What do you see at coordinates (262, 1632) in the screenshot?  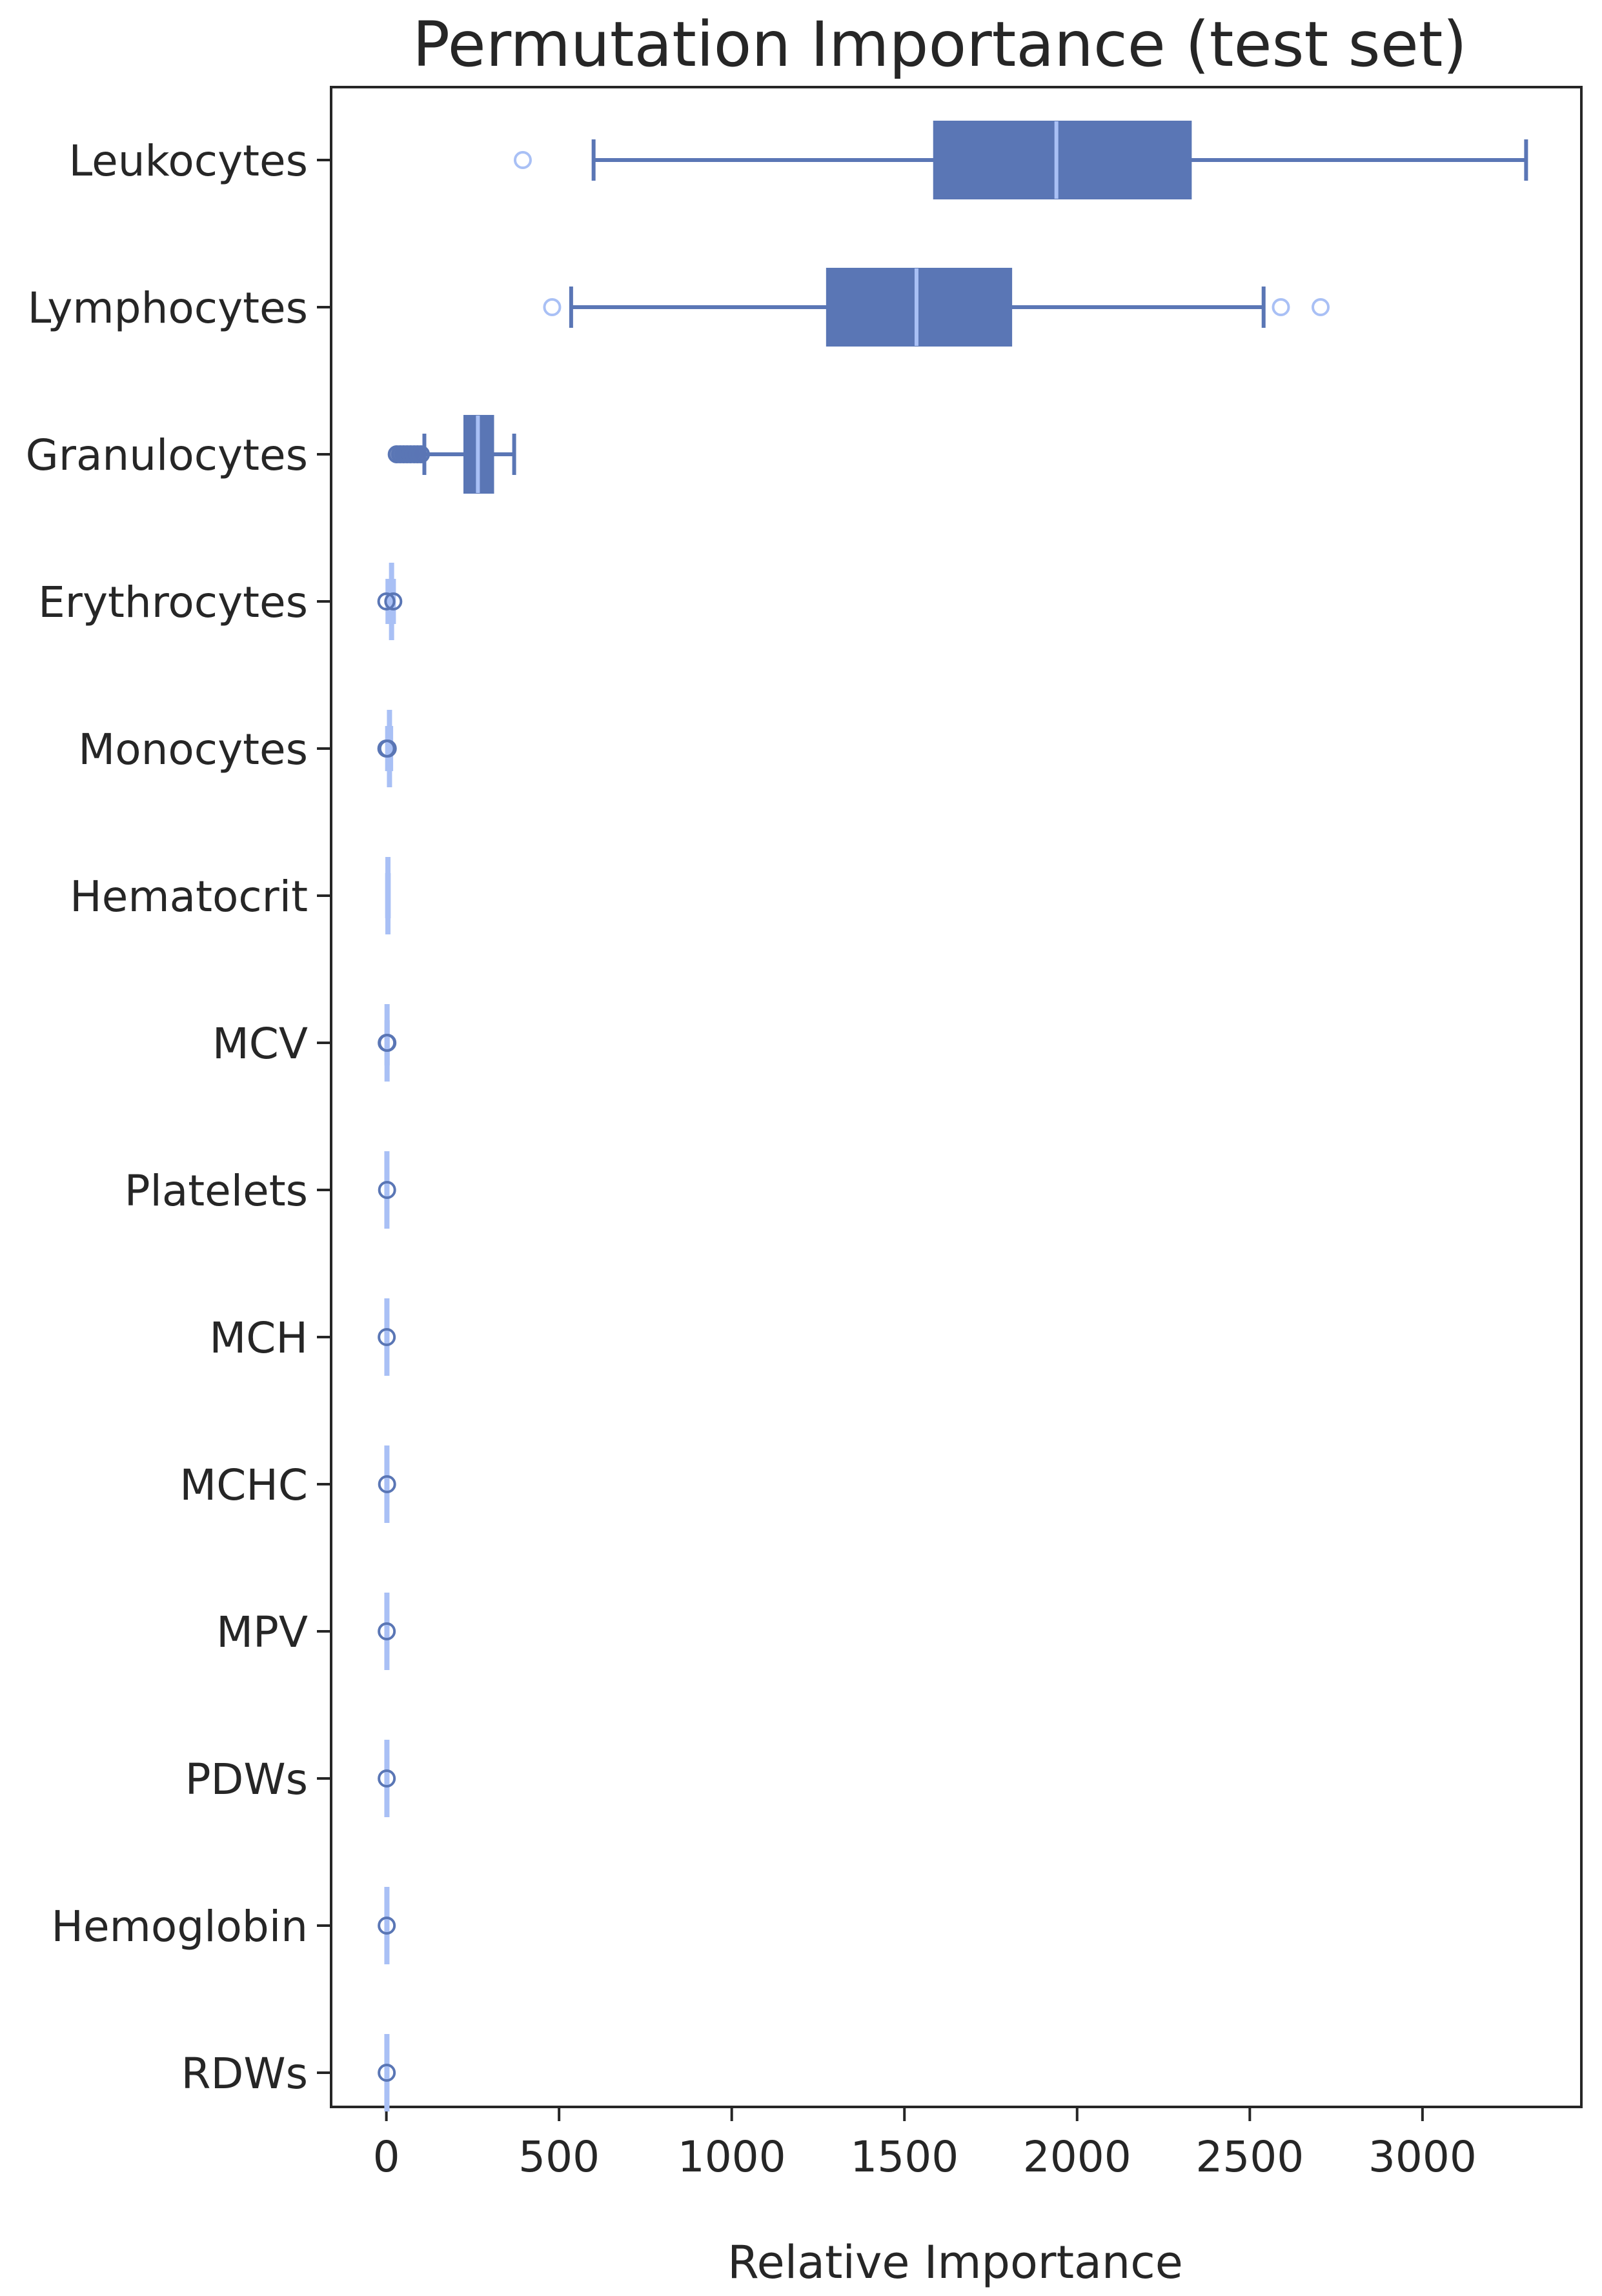 I see `y-tick-label: MPV` at bounding box center [262, 1632].